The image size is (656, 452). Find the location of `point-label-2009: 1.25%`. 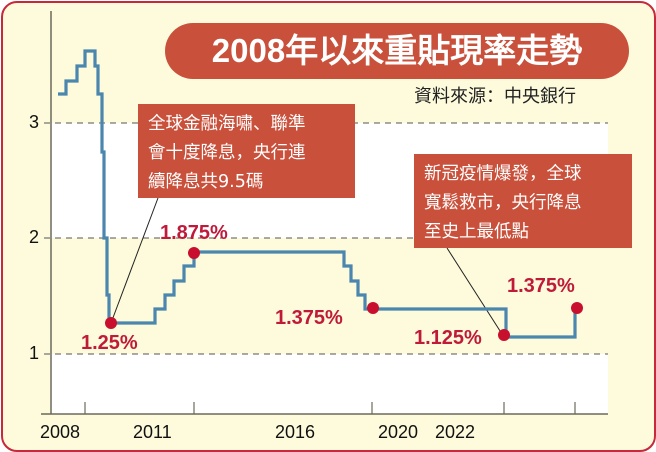

point-label-2009: 1.25% is located at coordinates (109, 343).